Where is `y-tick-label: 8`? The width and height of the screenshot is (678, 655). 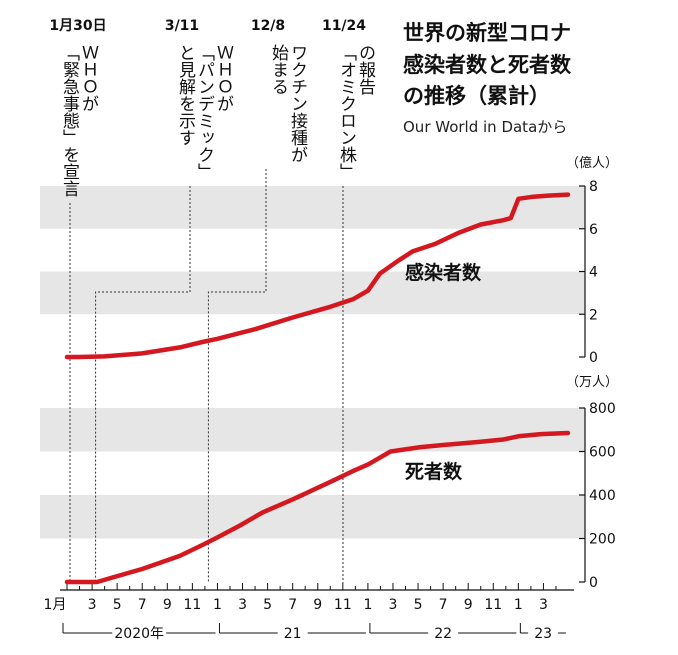
y-tick-label: 8 is located at coordinates (593, 187).